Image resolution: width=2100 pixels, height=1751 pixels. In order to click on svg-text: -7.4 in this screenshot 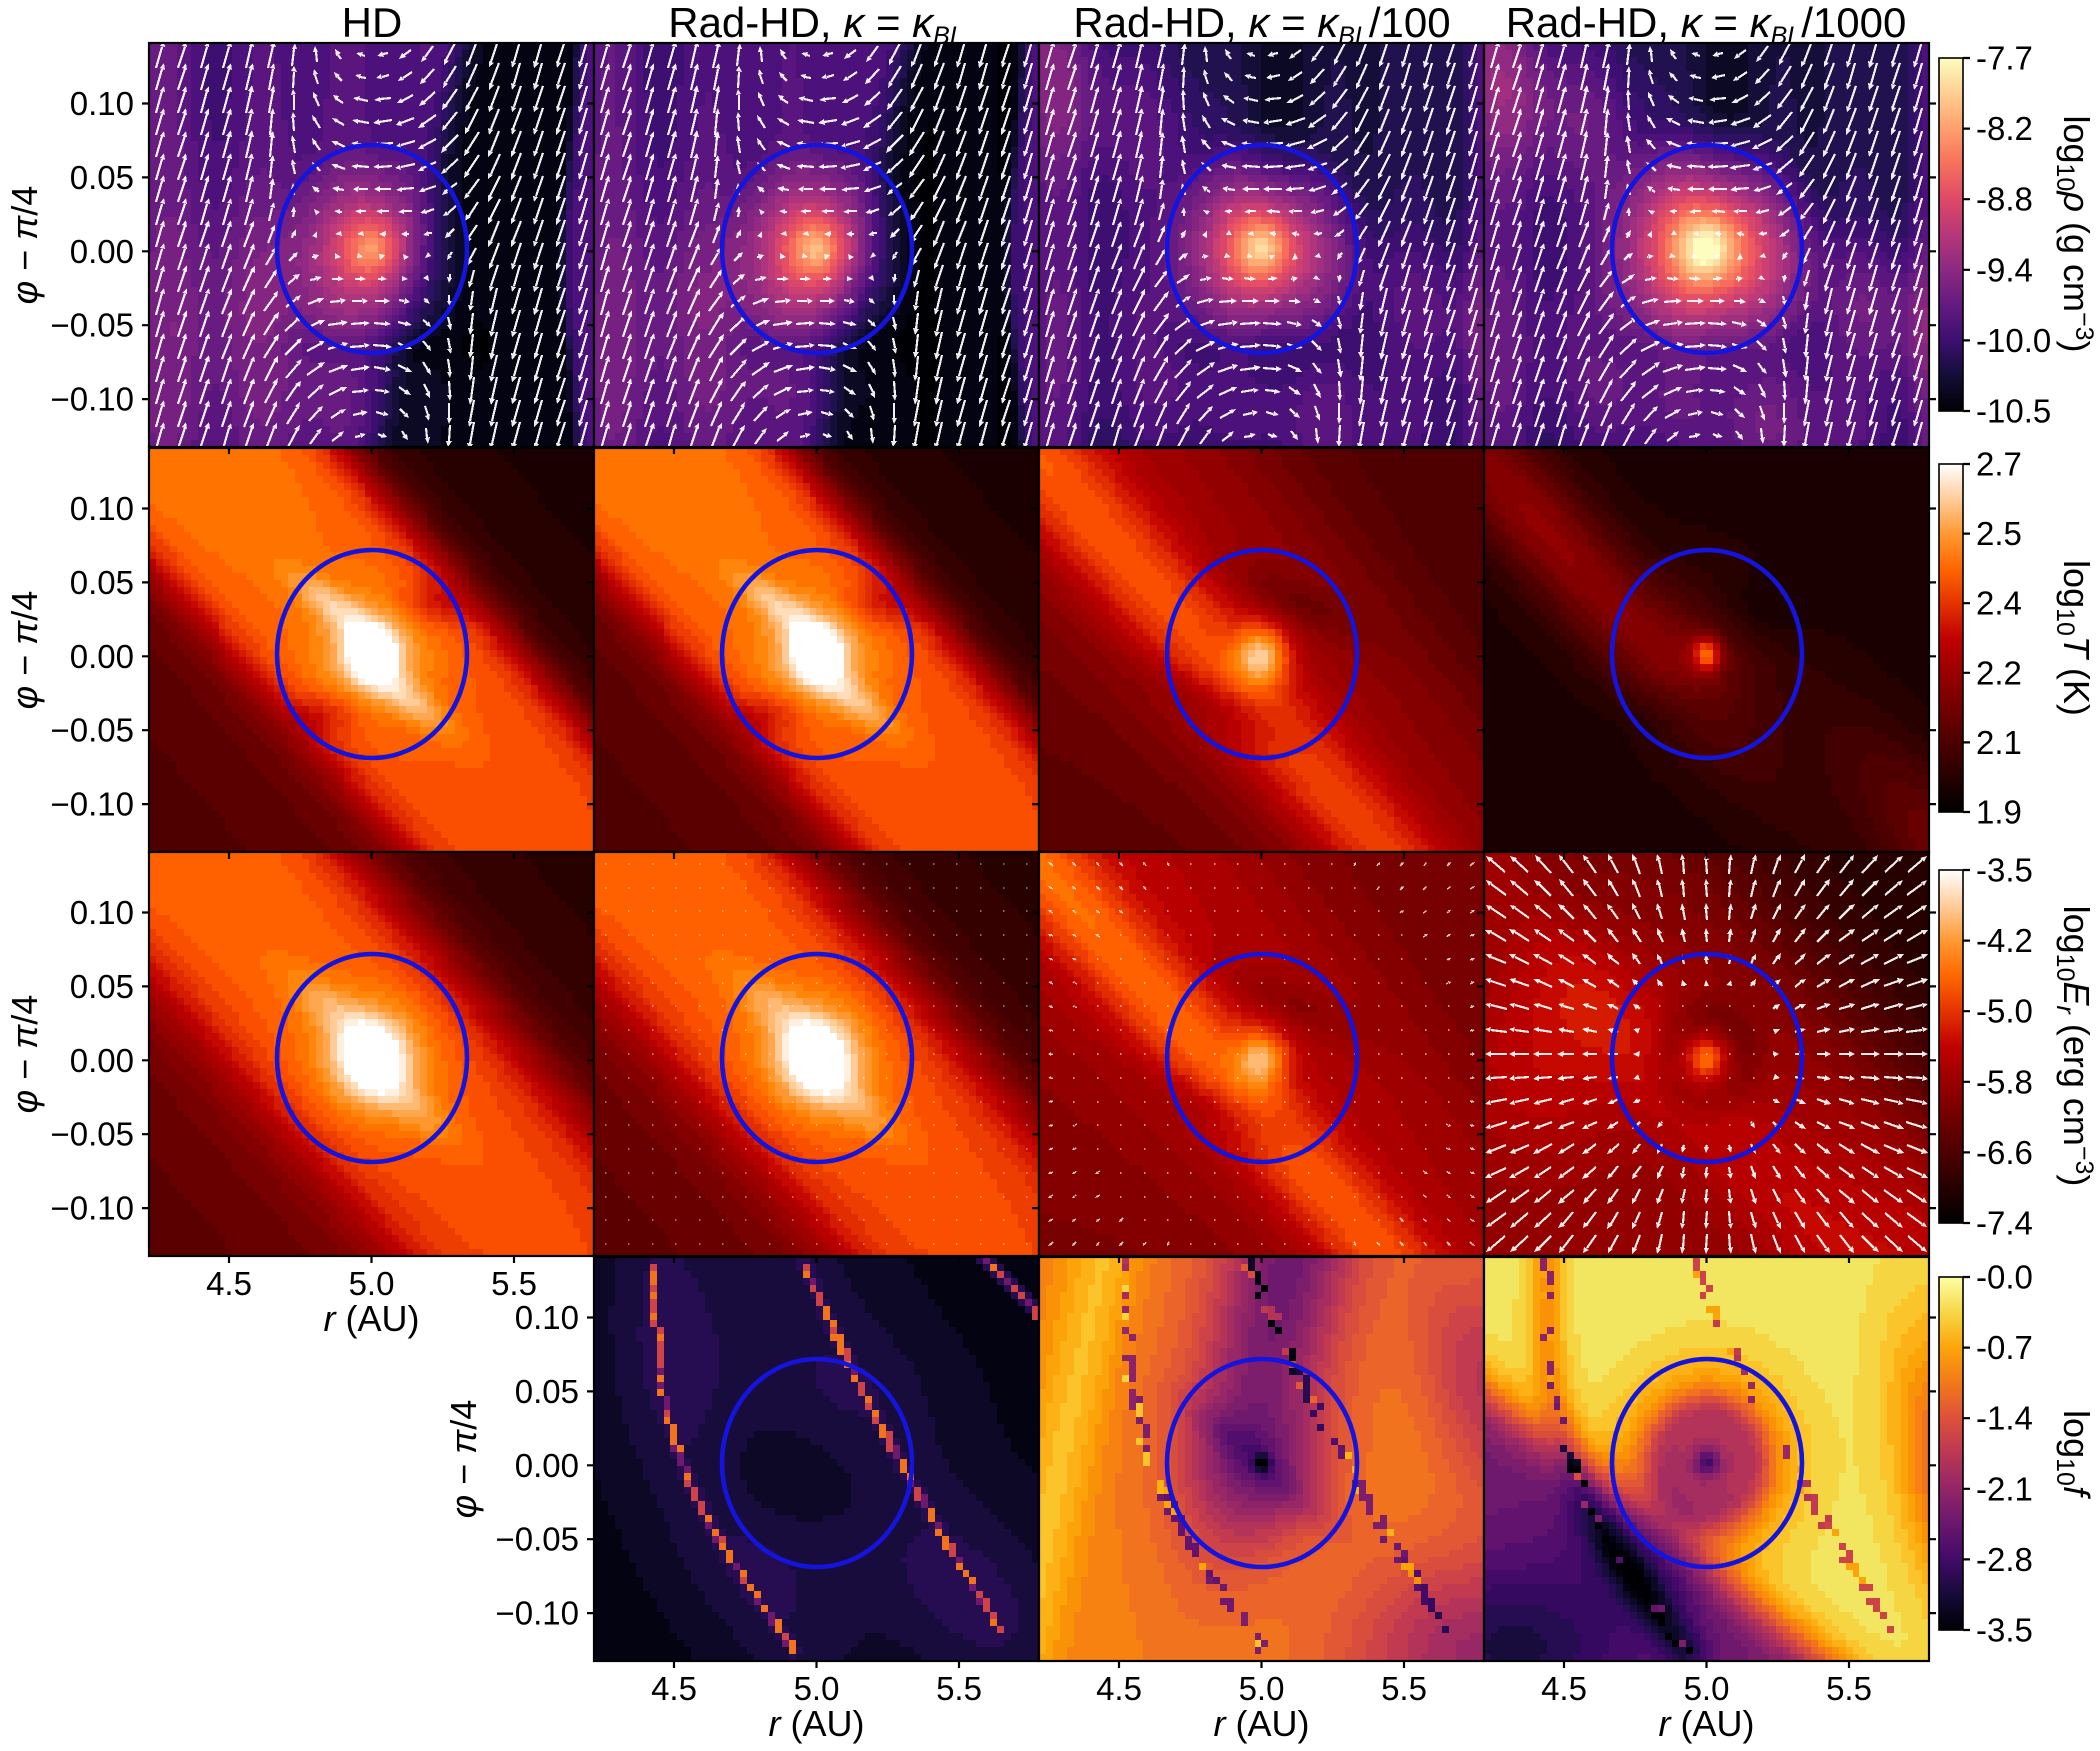, I will do `click(2004, 1223)`.